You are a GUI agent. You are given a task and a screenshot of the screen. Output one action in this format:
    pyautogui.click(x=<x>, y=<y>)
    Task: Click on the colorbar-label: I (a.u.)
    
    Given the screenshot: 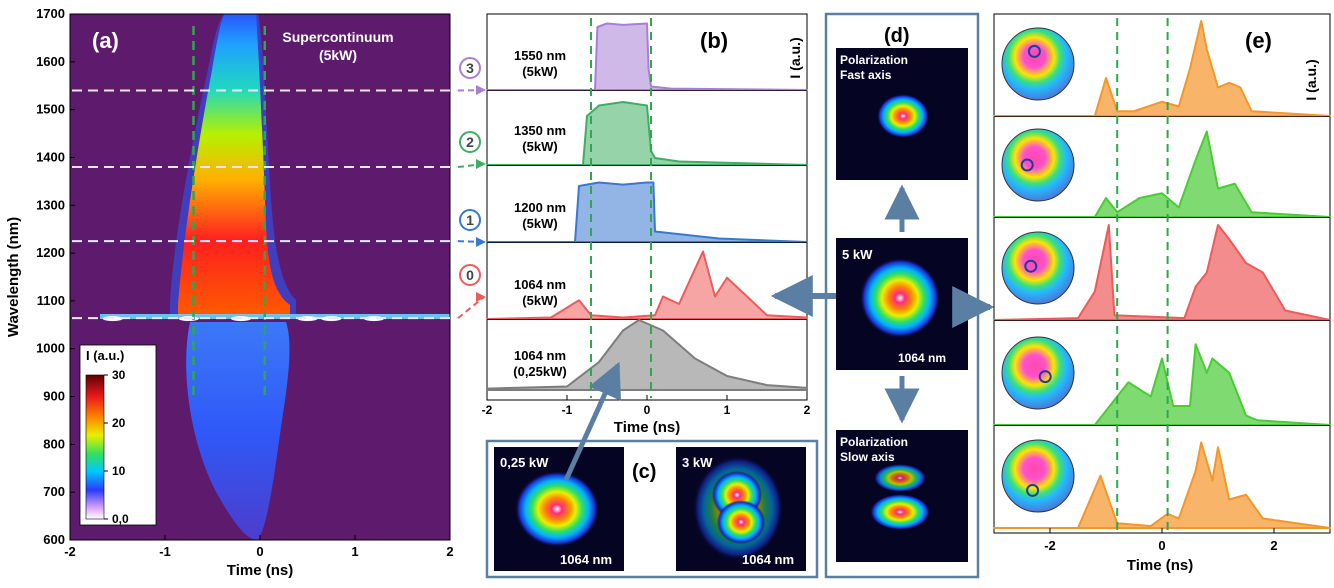 What is the action you would take?
    pyautogui.click(x=105, y=355)
    